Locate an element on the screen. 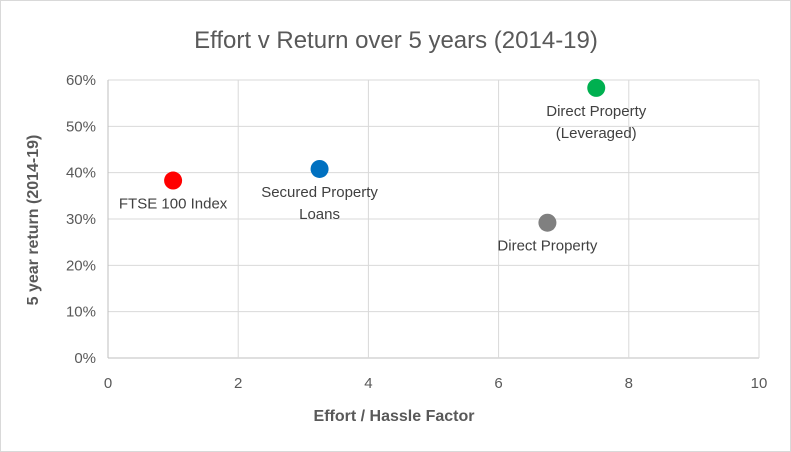 This screenshot has height=452, width=791. y-tick-label: 50% is located at coordinates (81, 126).